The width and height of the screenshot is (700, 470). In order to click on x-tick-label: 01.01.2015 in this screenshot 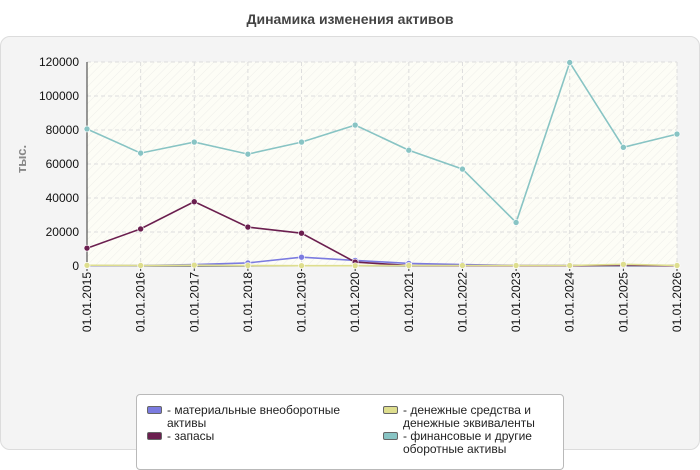, I will do `click(87, 302)`.